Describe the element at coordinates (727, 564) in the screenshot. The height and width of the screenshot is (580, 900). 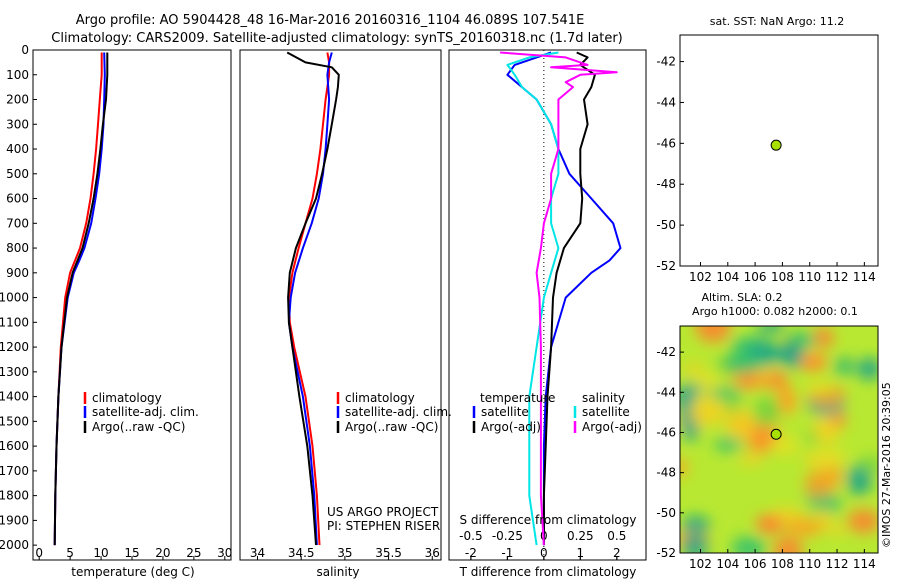
I see `lon-tick-label: 104` at that location.